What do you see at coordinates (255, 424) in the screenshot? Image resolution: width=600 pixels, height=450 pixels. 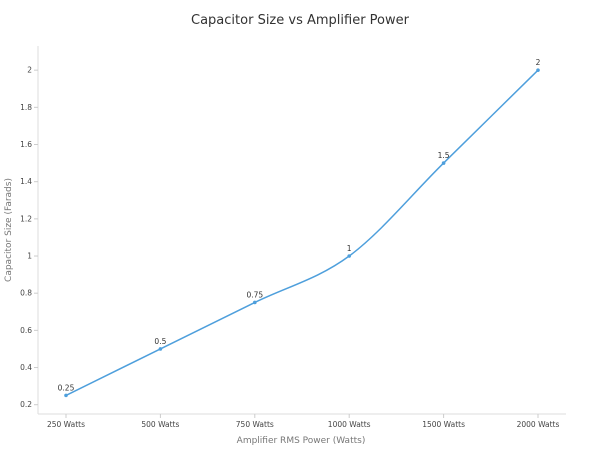 I see `x-tick-label: 750 Watts` at bounding box center [255, 424].